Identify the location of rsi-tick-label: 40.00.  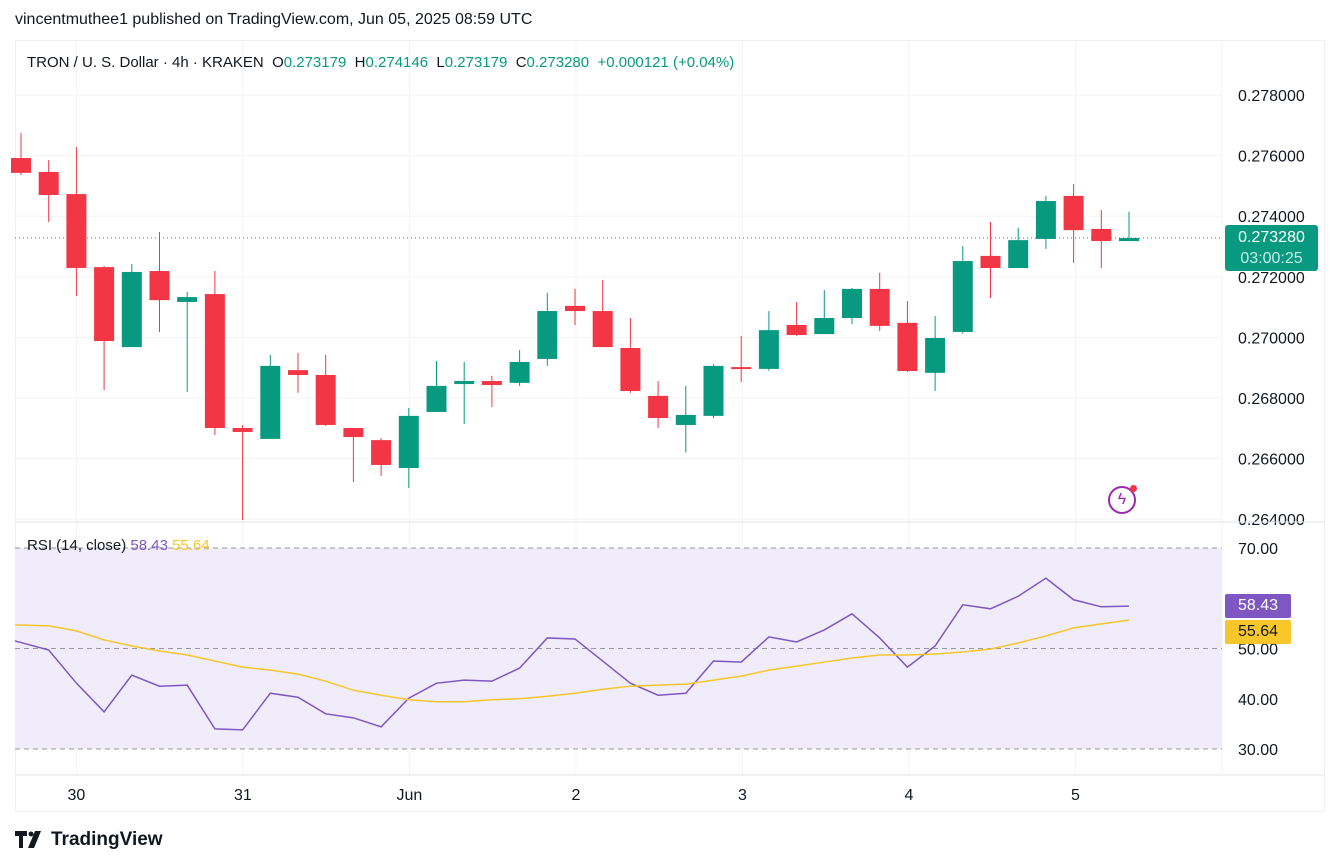
(1258, 700).